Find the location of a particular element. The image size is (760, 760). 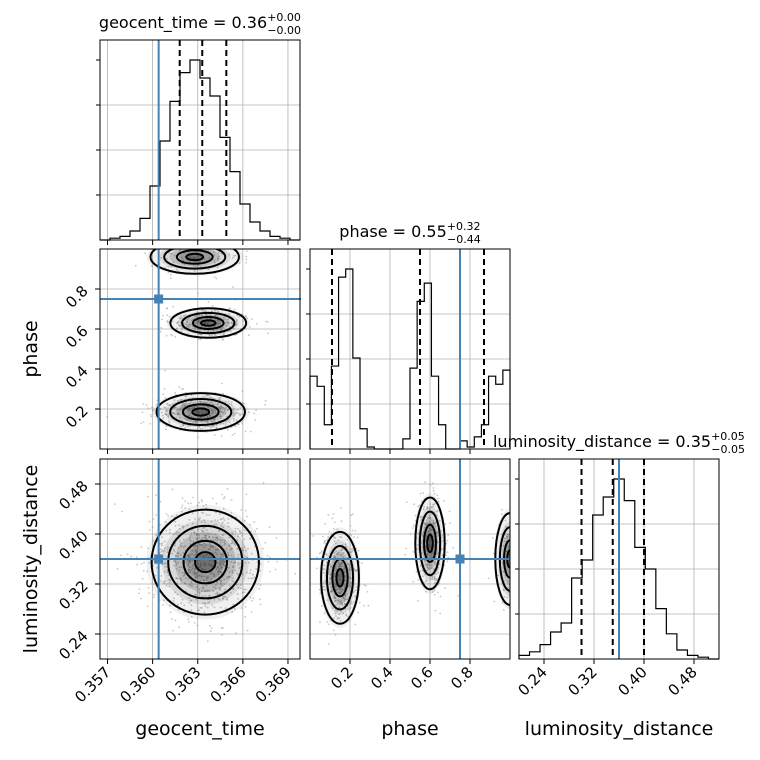

truth-marker is located at coordinates (460, 559).